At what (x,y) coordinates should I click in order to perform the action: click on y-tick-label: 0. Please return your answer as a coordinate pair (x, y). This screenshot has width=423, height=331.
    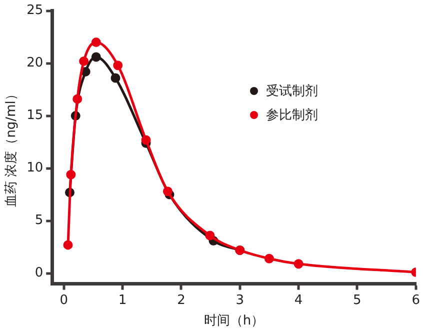
    Looking at the image, I should click on (39, 273).